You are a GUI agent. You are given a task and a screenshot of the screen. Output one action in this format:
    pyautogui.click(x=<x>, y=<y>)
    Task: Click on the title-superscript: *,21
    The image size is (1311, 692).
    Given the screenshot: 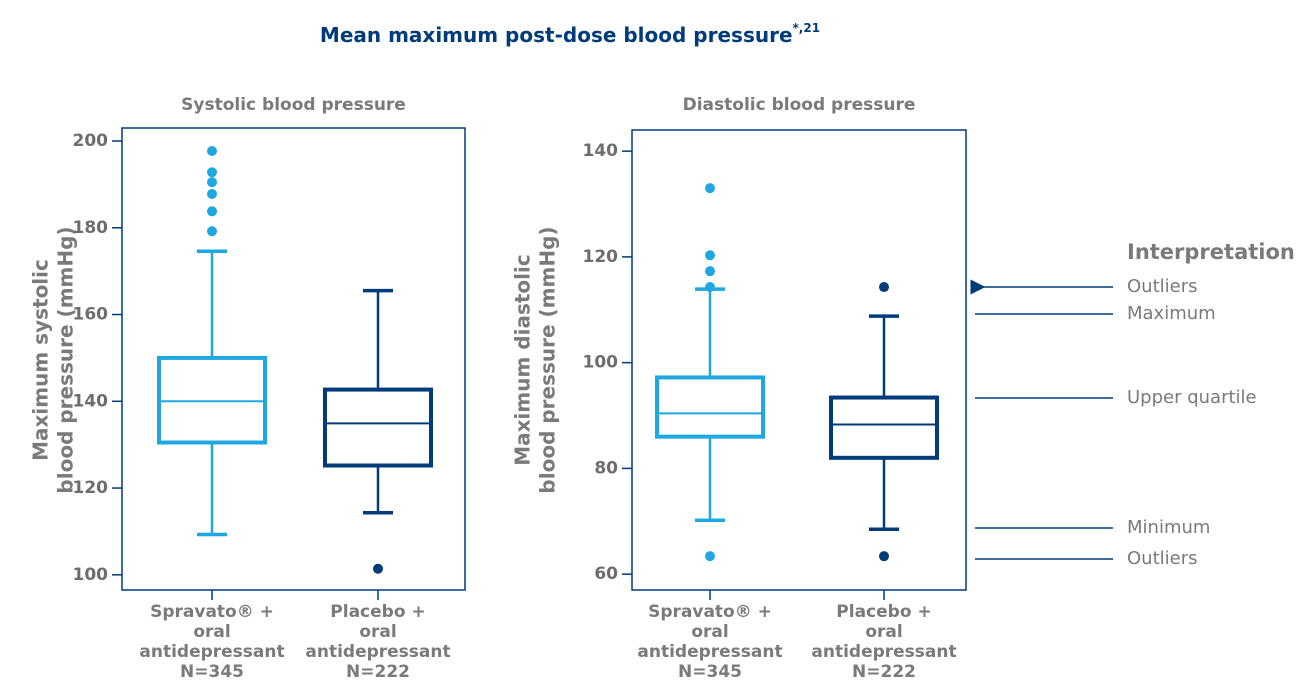 What is the action you would take?
    pyautogui.click(x=807, y=28)
    